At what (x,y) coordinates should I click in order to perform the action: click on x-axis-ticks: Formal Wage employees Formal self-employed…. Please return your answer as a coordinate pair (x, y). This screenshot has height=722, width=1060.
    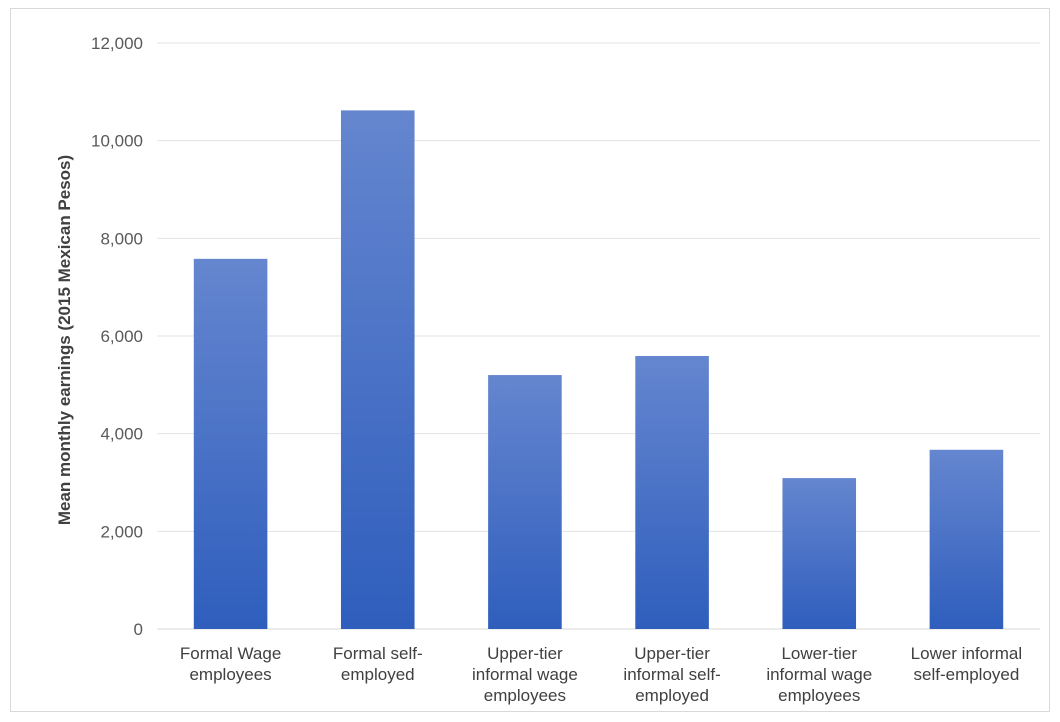
    Looking at the image, I should click on (601, 674).